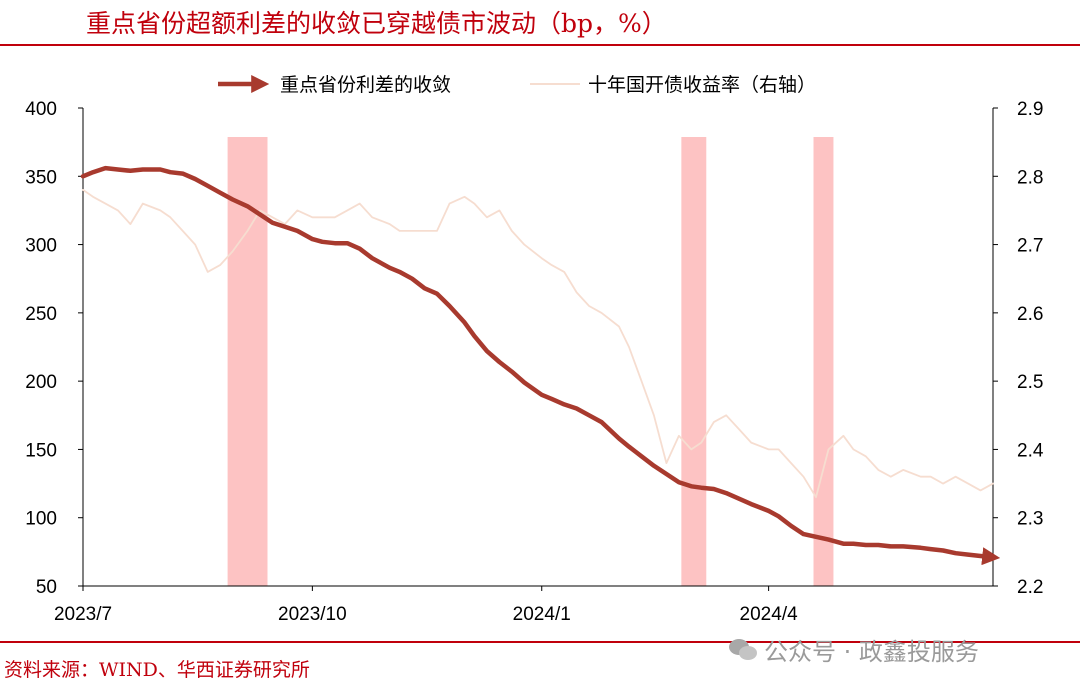 This screenshot has width=1080, height=691. What do you see at coordinates (365, 85) in the screenshot?
I see `legend-label-spread: 重点省份利差的收敛` at bounding box center [365, 85].